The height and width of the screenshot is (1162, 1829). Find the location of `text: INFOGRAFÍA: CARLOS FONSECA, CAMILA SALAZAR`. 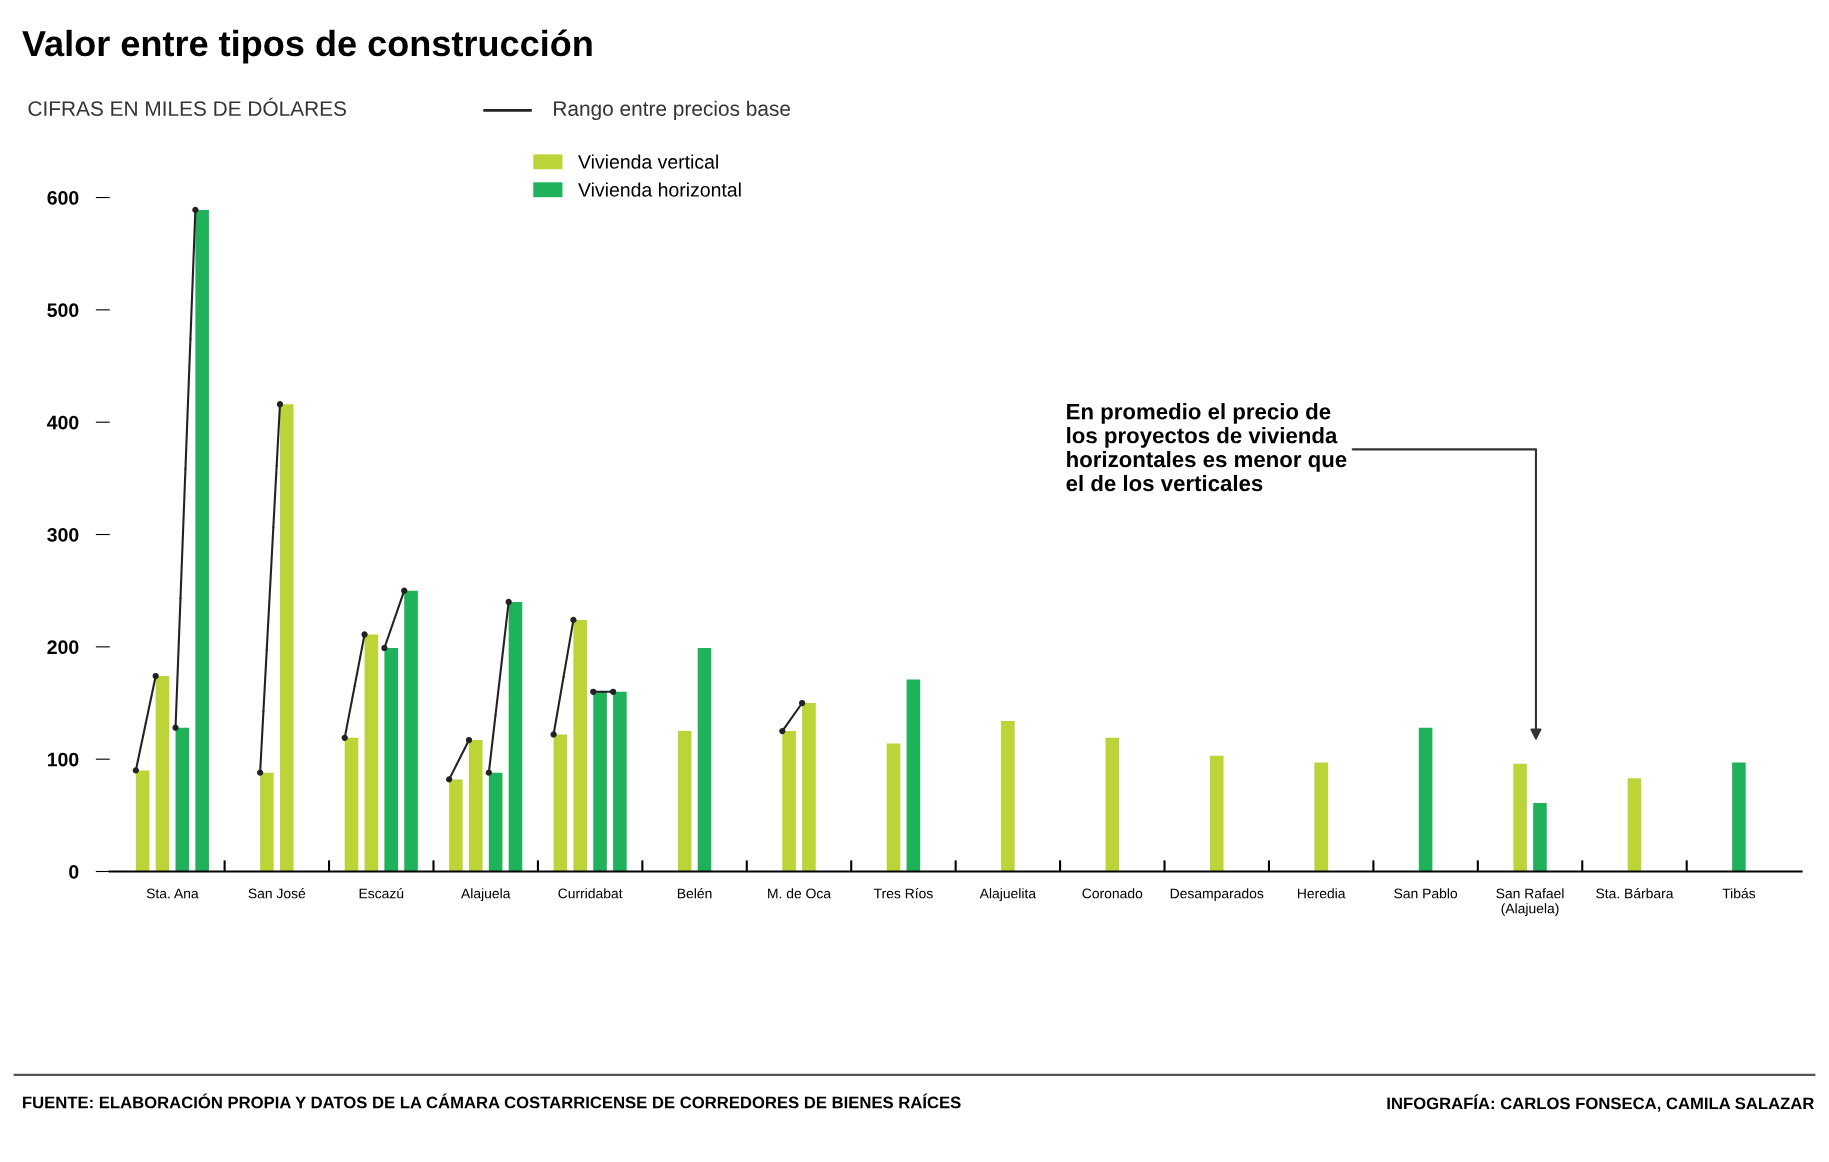

text: INFOGRAFÍA: CARLOS FONSECA, CAMILA SALAZAR is located at coordinates (1601, 1103).